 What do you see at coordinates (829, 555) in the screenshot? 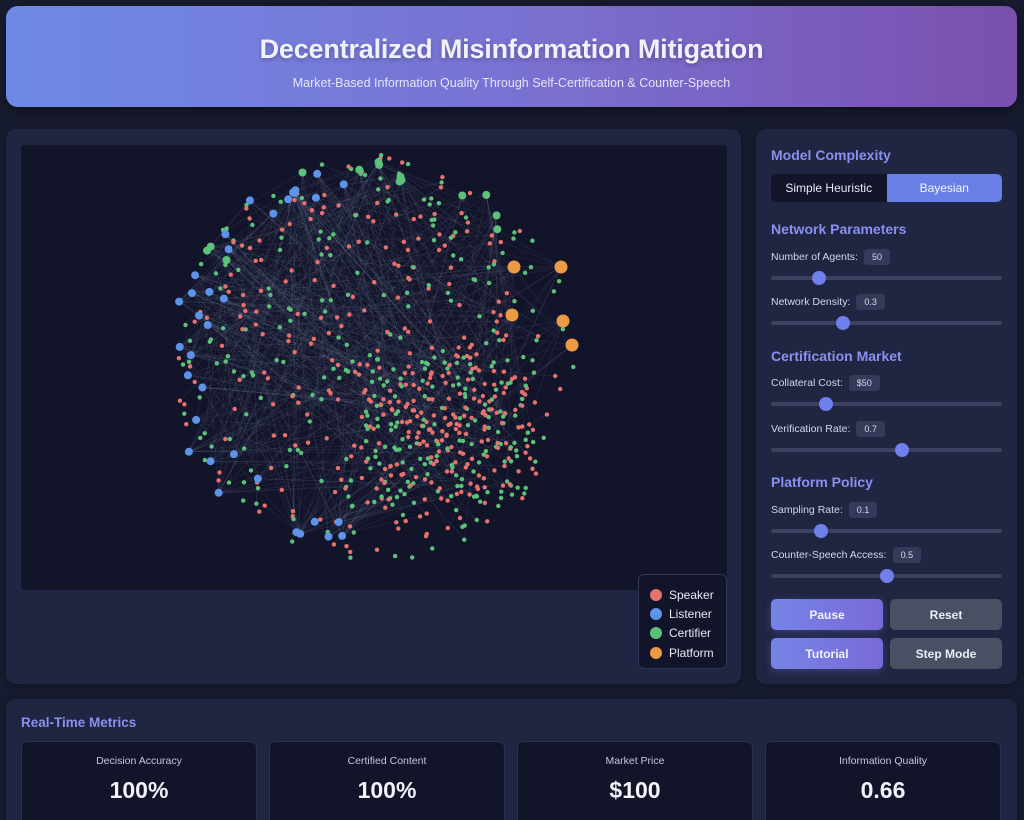
I see `counter-speech-label: Counter-Speech Access:` at bounding box center [829, 555].